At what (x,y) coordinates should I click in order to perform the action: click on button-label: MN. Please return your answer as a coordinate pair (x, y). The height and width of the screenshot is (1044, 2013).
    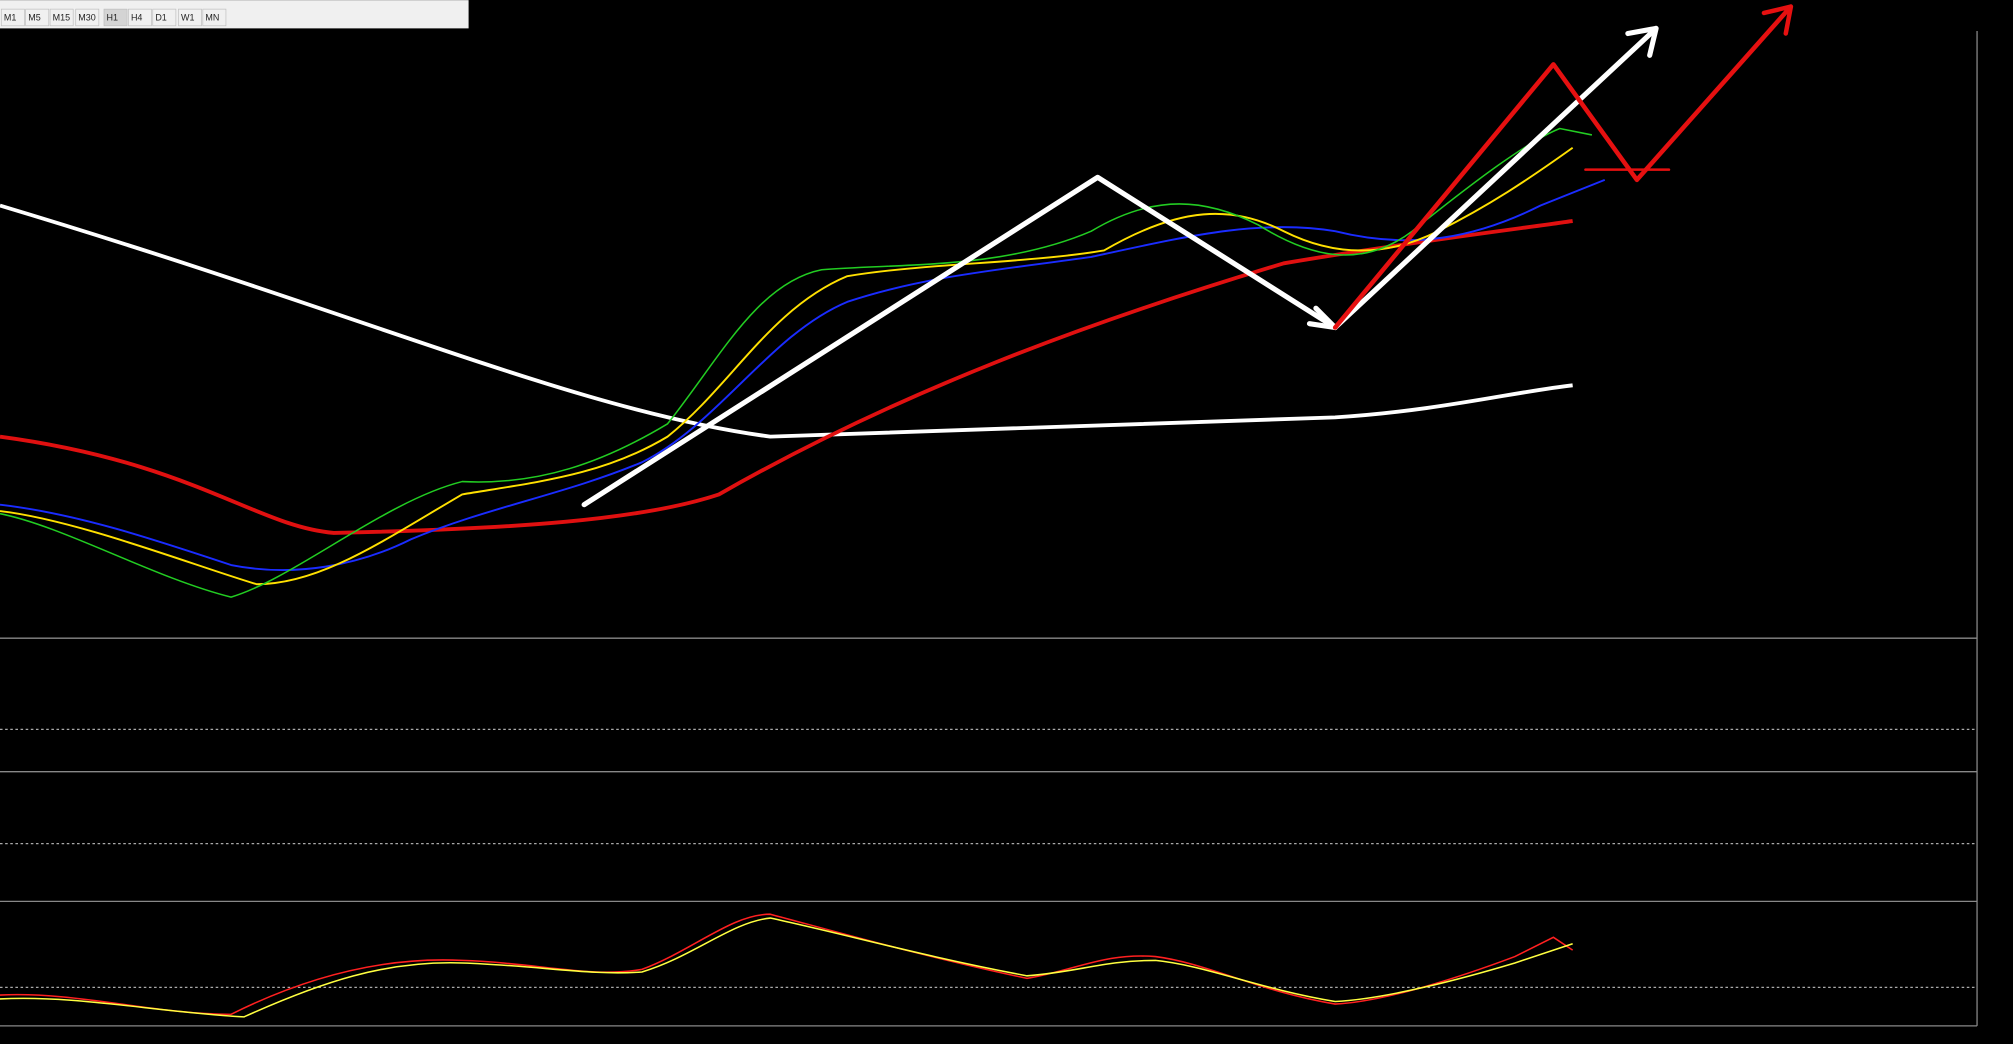
    Looking at the image, I should click on (212, 17).